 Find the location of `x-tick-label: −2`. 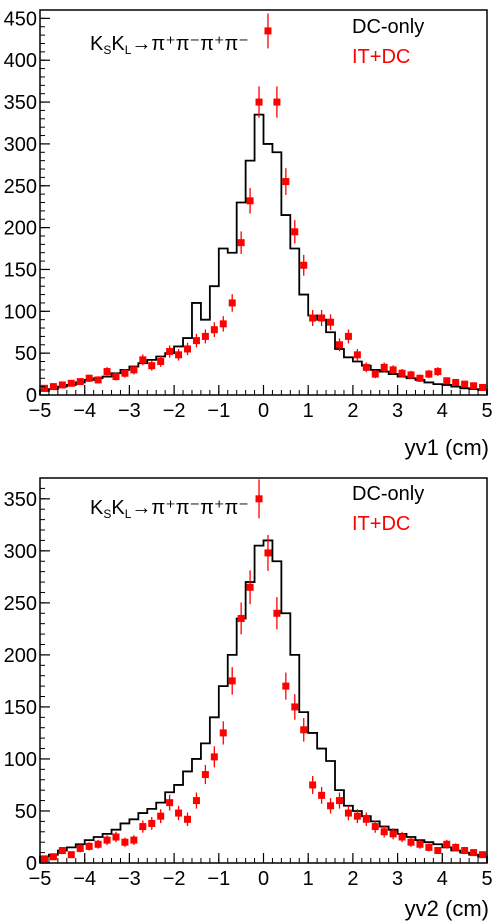

x-tick-label: −2 is located at coordinates (174, 879).